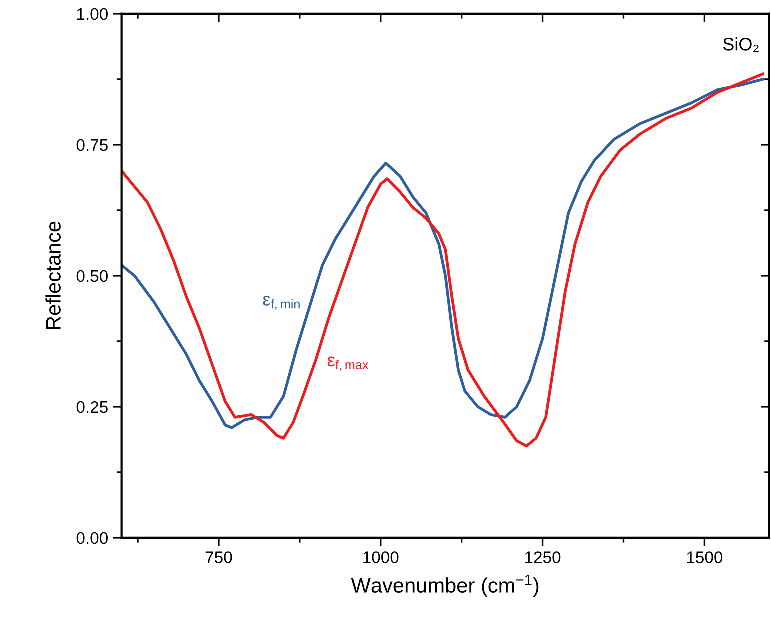 The height and width of the screenshot is (621, 771). What do you see at coordinates (92, 276) in the screenshot?
I see `y-tick-label: 0.50` at bounding box center [92, 276].